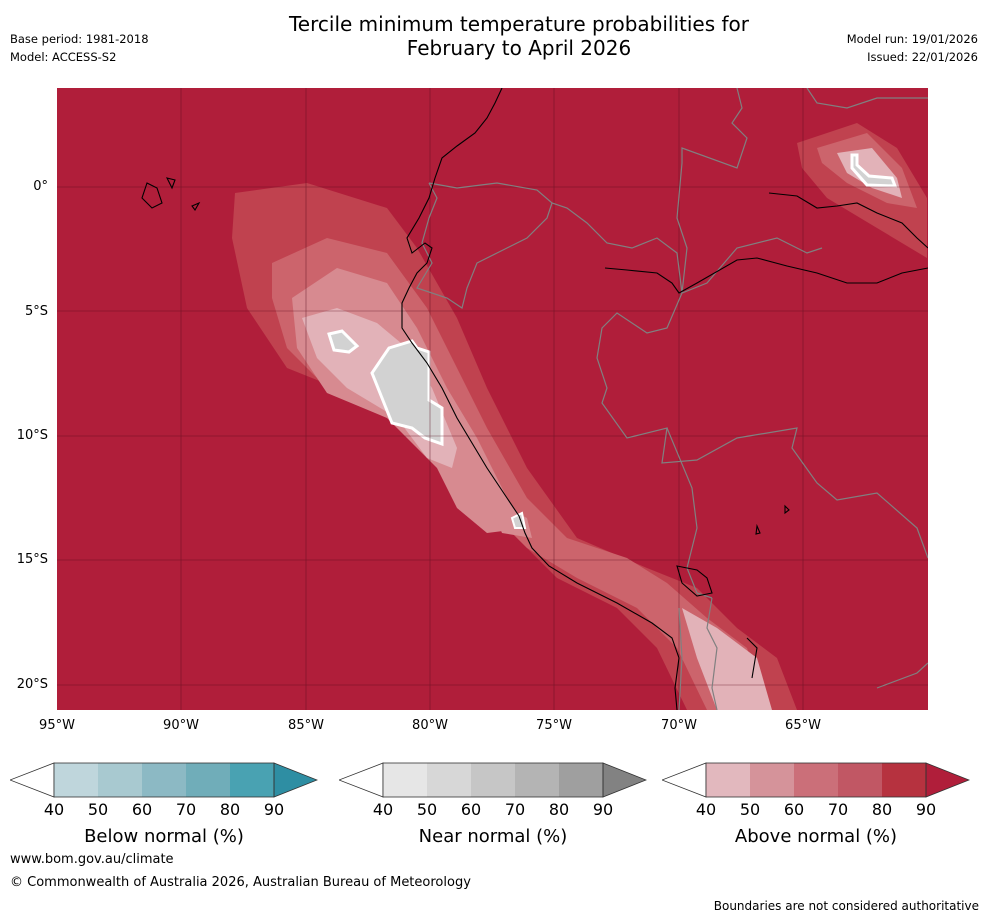  Describe the element at coordinates (32, 435) in the screenshot. I see `lat-label-10s: 10°S` at that location.